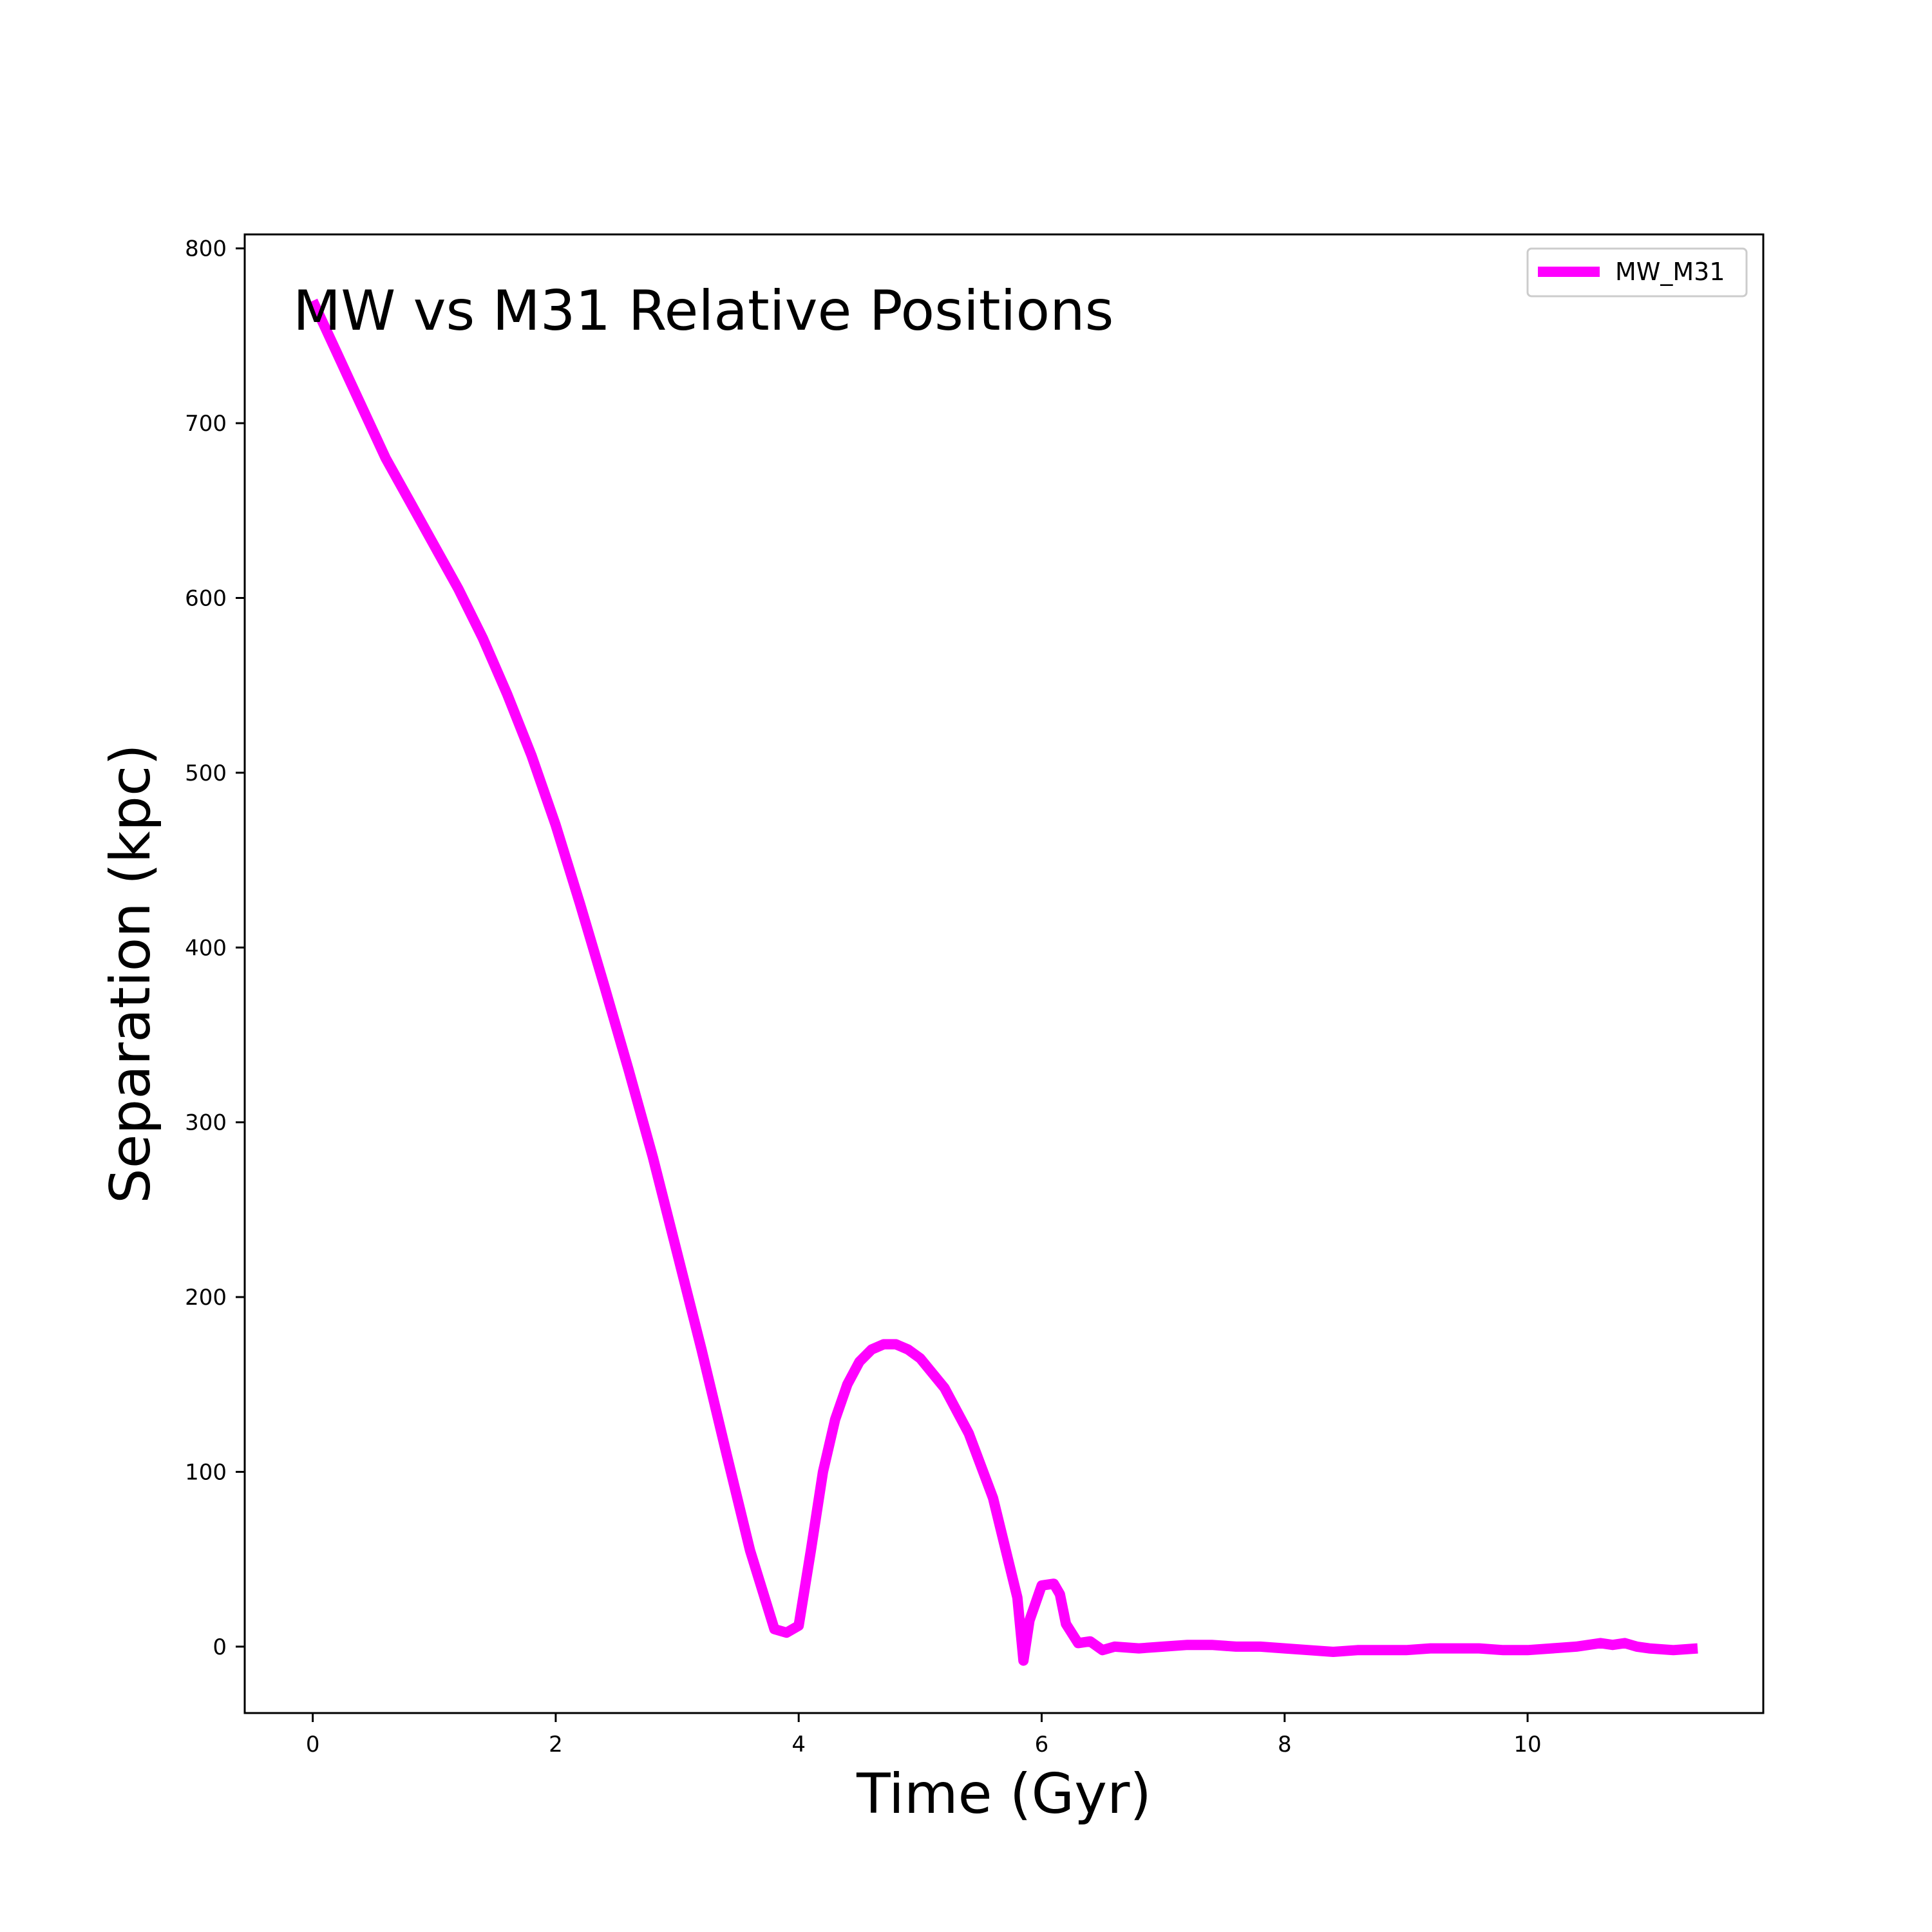  Describe the element at coordinates (924, 1735) in the screenshot. I see `x-axis-ticks: 0 2 4 6 8 10` at that location.